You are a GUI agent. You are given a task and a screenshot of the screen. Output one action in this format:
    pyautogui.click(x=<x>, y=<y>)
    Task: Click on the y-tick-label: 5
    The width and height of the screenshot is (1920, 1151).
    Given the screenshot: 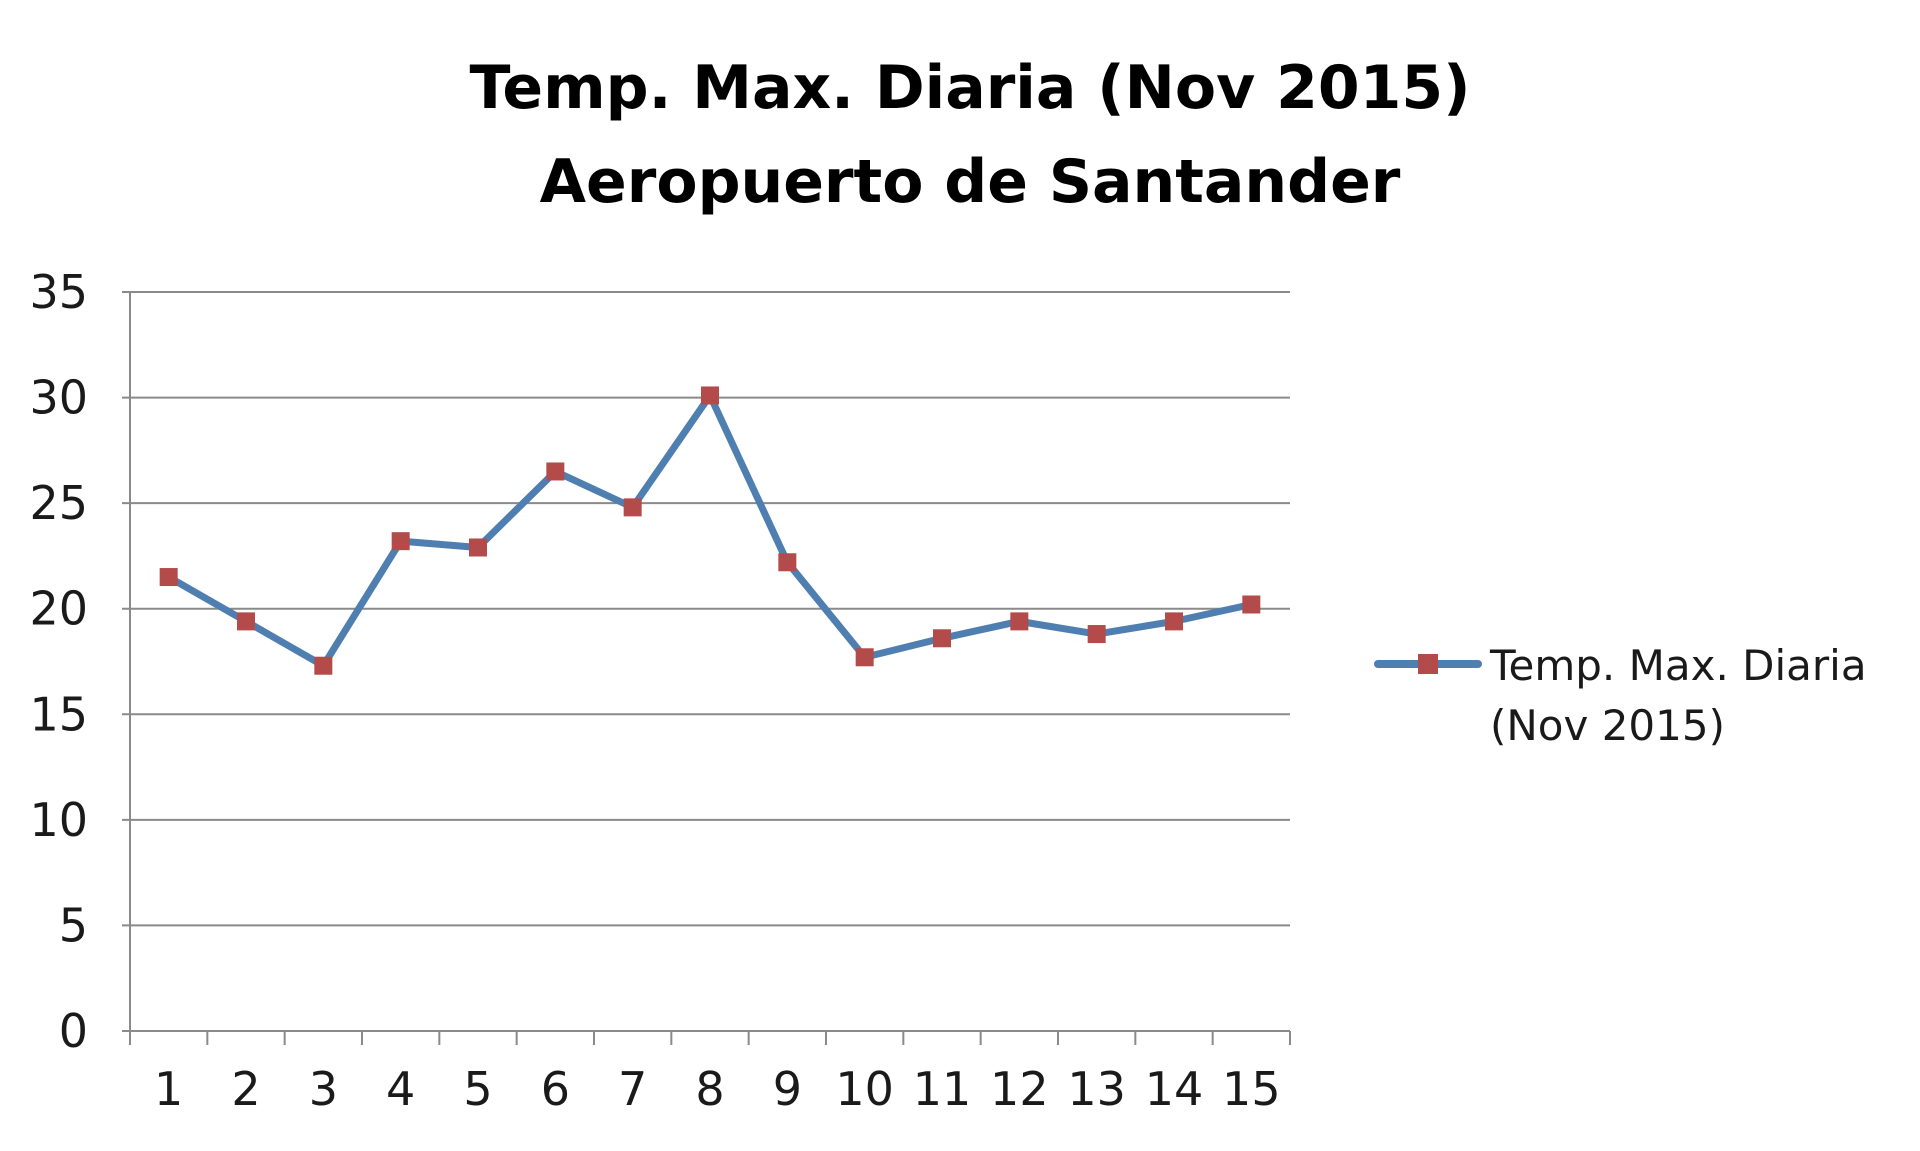 What is the action you would take?
    pyautogui.click(x=73, y=925)
    